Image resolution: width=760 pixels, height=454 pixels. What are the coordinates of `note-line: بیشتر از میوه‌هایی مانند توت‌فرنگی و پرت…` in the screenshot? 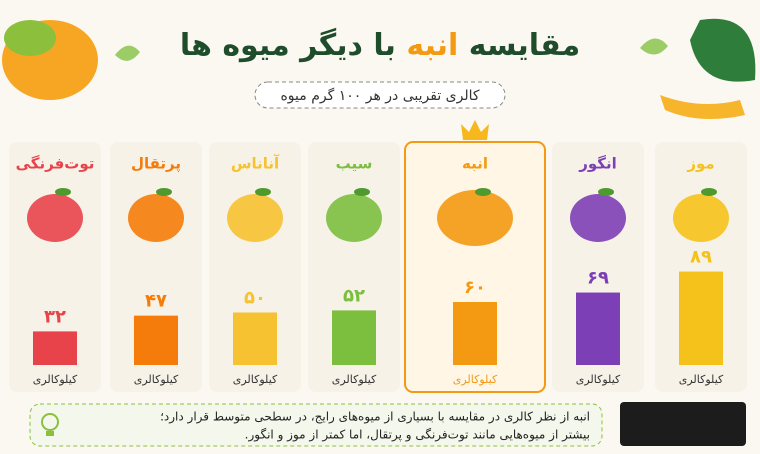 It's located at (417, 435).